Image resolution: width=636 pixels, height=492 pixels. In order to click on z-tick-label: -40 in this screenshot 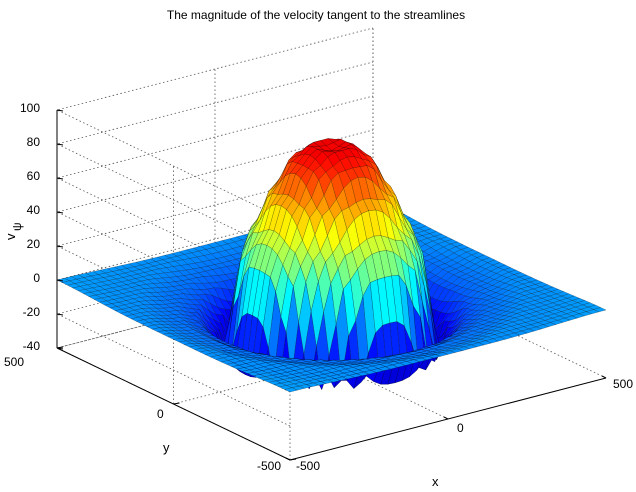, I will do `click(32, 346)`.